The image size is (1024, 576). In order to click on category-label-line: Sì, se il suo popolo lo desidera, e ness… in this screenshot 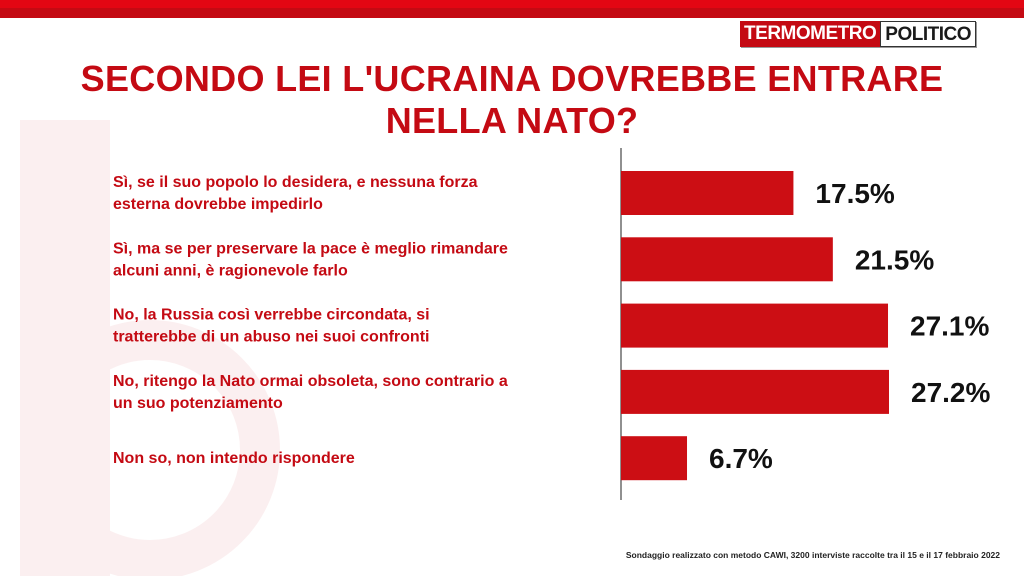, I will do `click(295, 182)`.